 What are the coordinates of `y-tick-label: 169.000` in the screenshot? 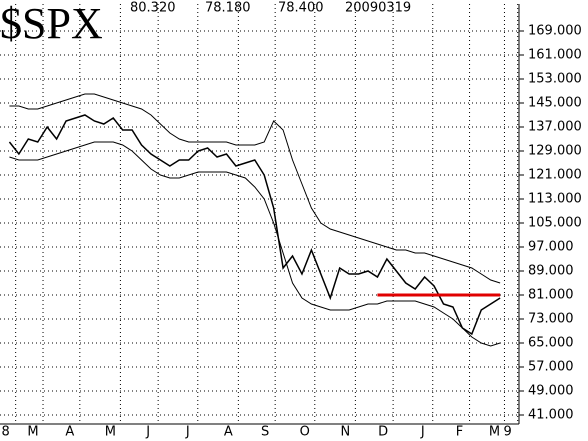 It's located at (555, 31).